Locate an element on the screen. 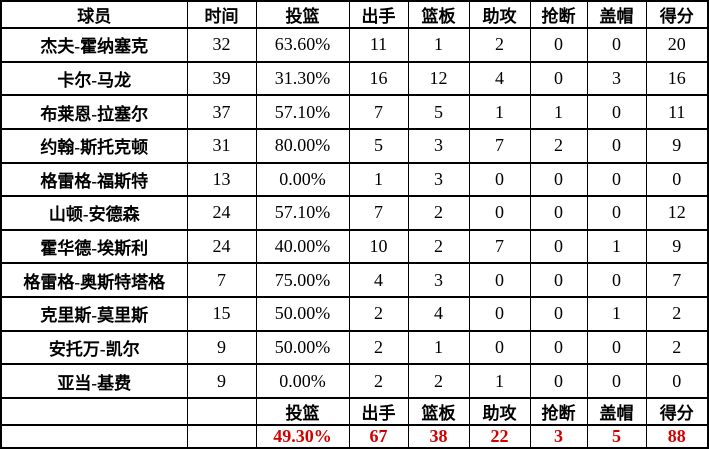 The height and width of the screenshot is (449, 709). stat-cell: 40.00% is located at coordinates (302, 246).